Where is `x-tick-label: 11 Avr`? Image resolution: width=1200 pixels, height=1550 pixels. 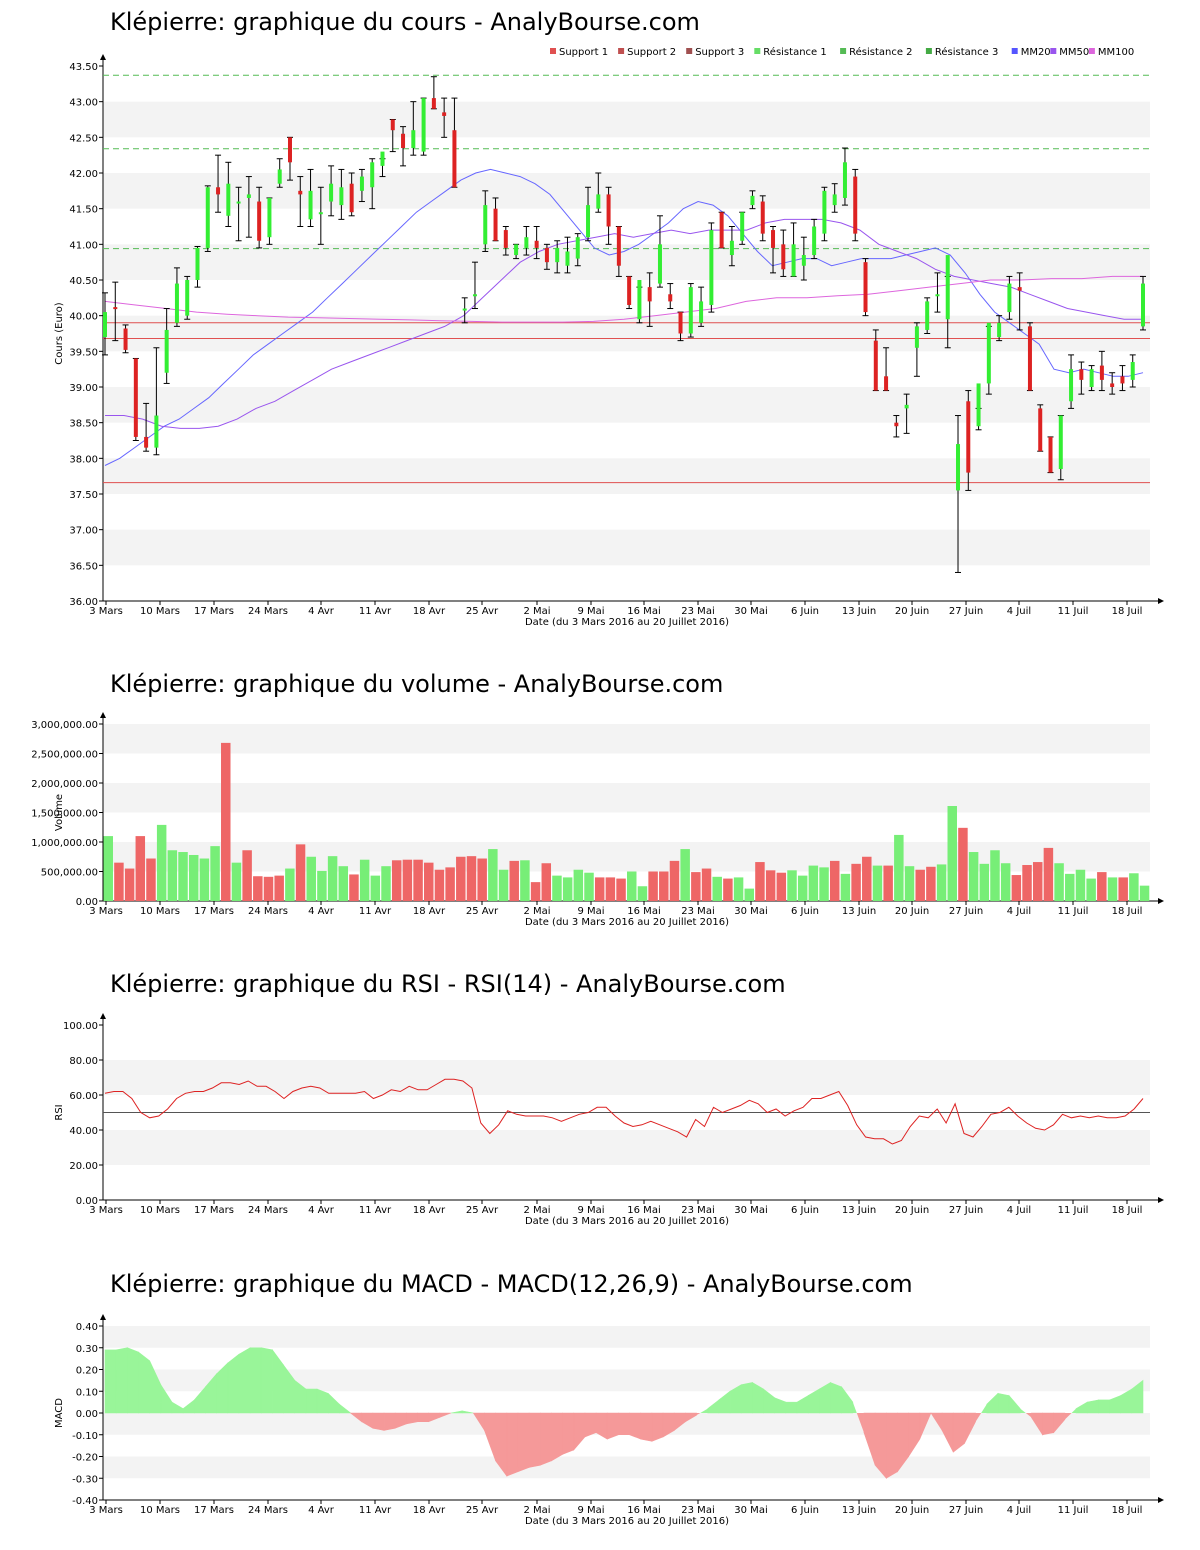
x-tick-label: 11 Avr is located at coordinates (375, 611).